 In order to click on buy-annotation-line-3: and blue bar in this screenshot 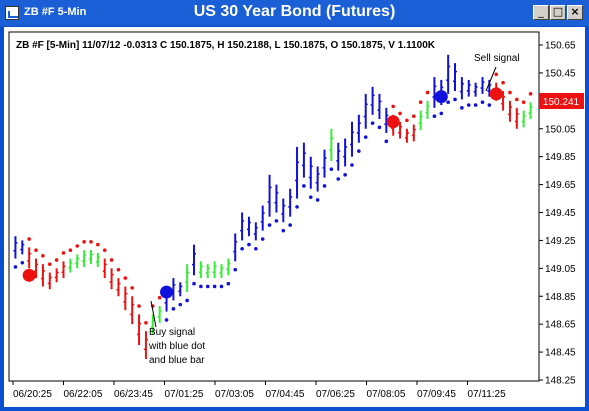, I will do `click(177, 360)`.